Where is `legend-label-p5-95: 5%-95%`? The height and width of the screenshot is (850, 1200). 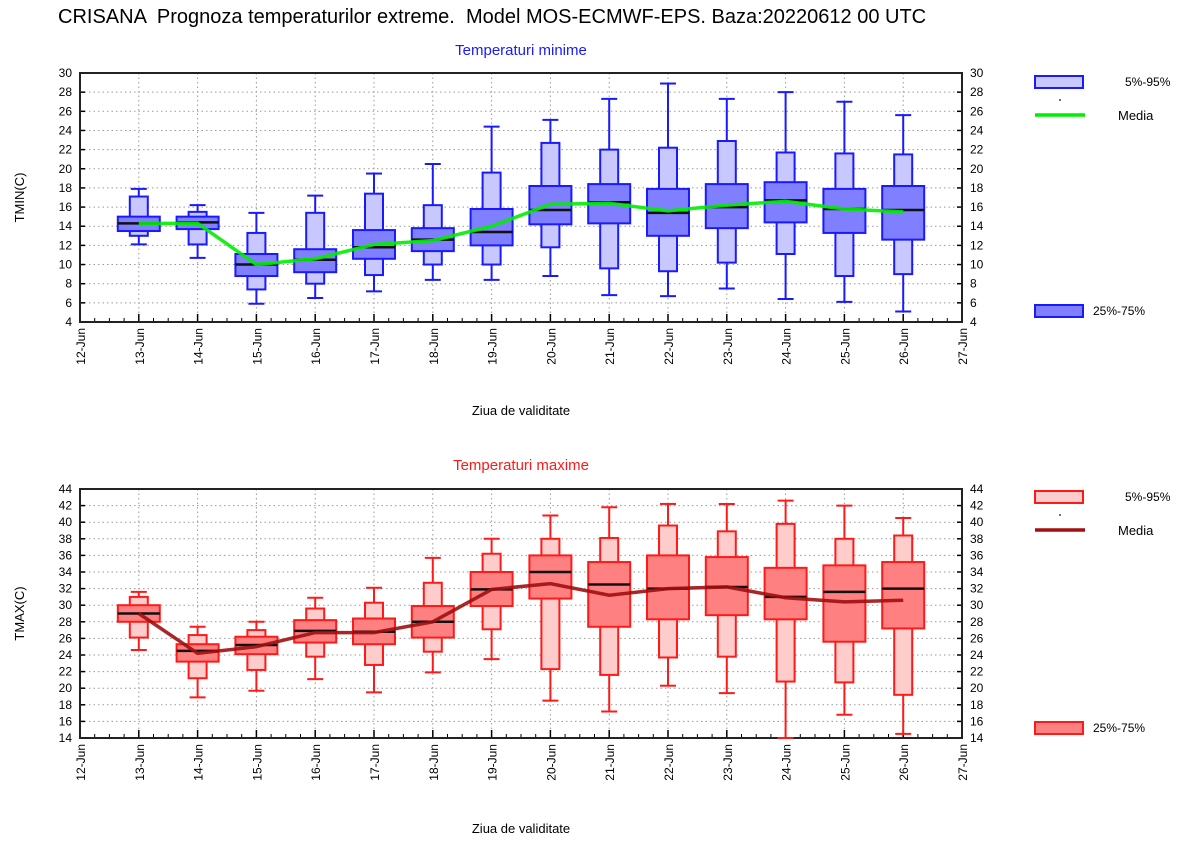
legend-label-p5-95: 5%-95% is located at coordinates (1148, 82).